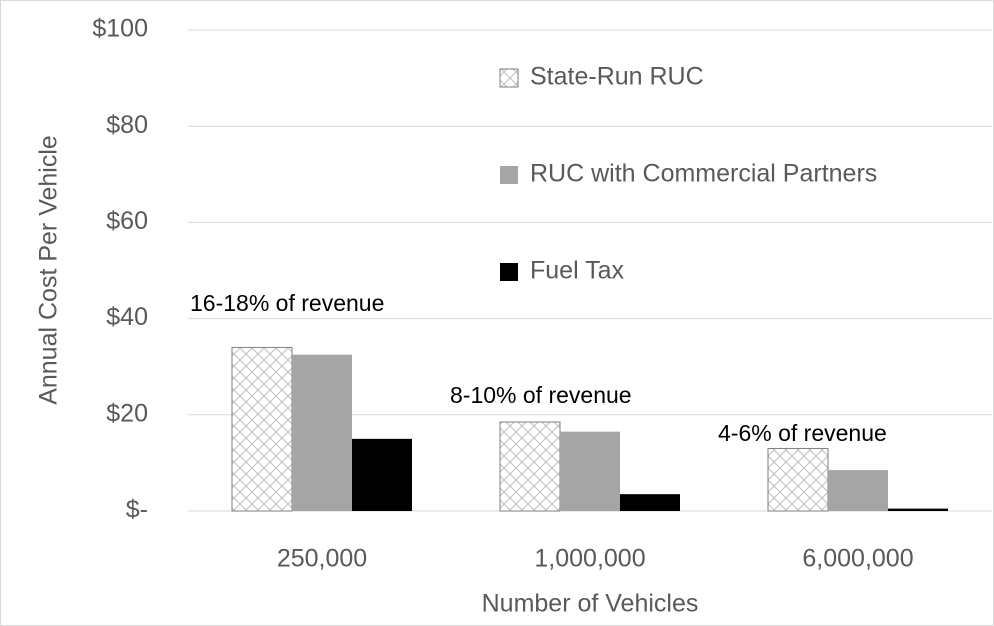 Image resolution: width=994 pixels, height=626 pixels. Describe the element at coordinates (127, 413) in the screenshot. I see `y-tick-label: $20` at that location.